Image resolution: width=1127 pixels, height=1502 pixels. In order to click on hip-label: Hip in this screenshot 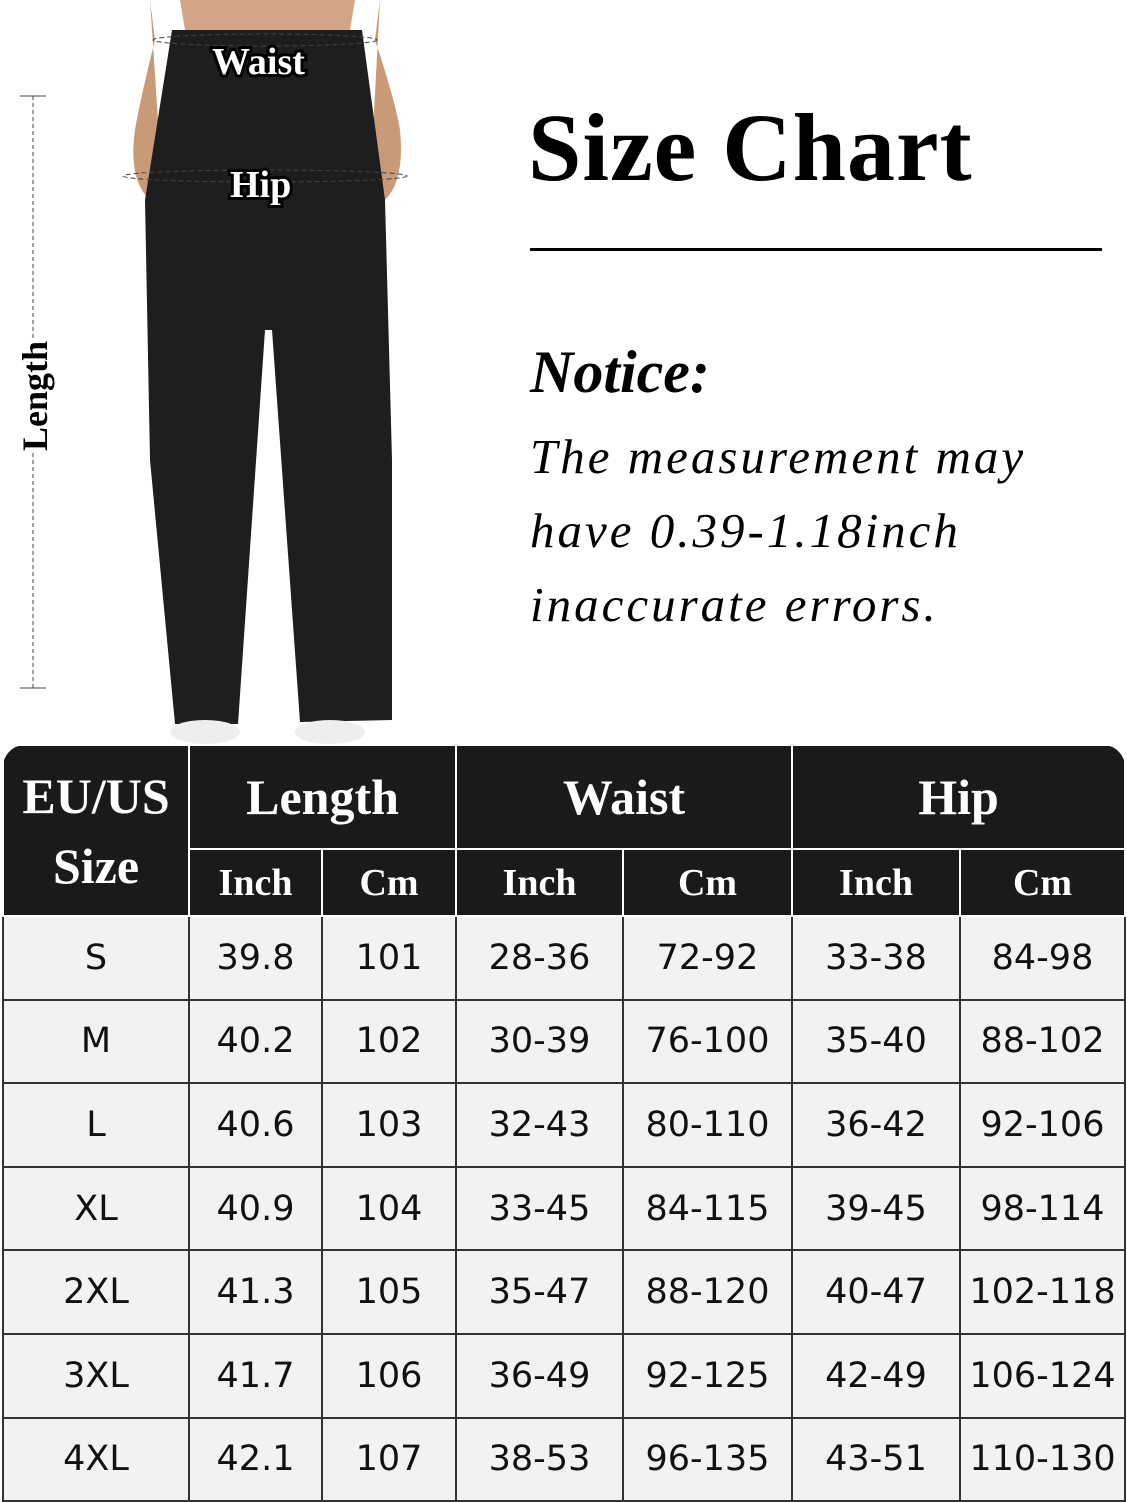, I will do `click(260, 185)`.